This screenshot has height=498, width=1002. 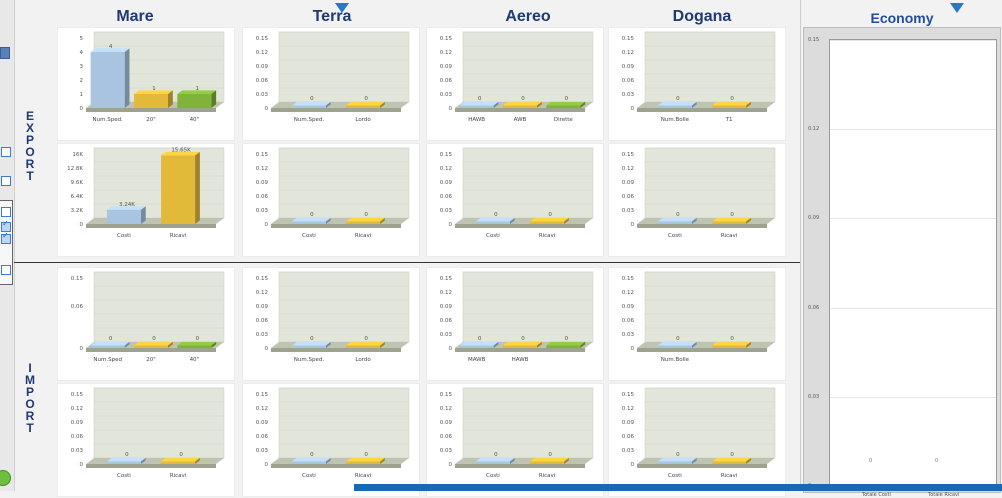 What do you see at coordinates (5, 478) in the screenshot?
I see `status-circle-icon` at bounding box center [5, 478].